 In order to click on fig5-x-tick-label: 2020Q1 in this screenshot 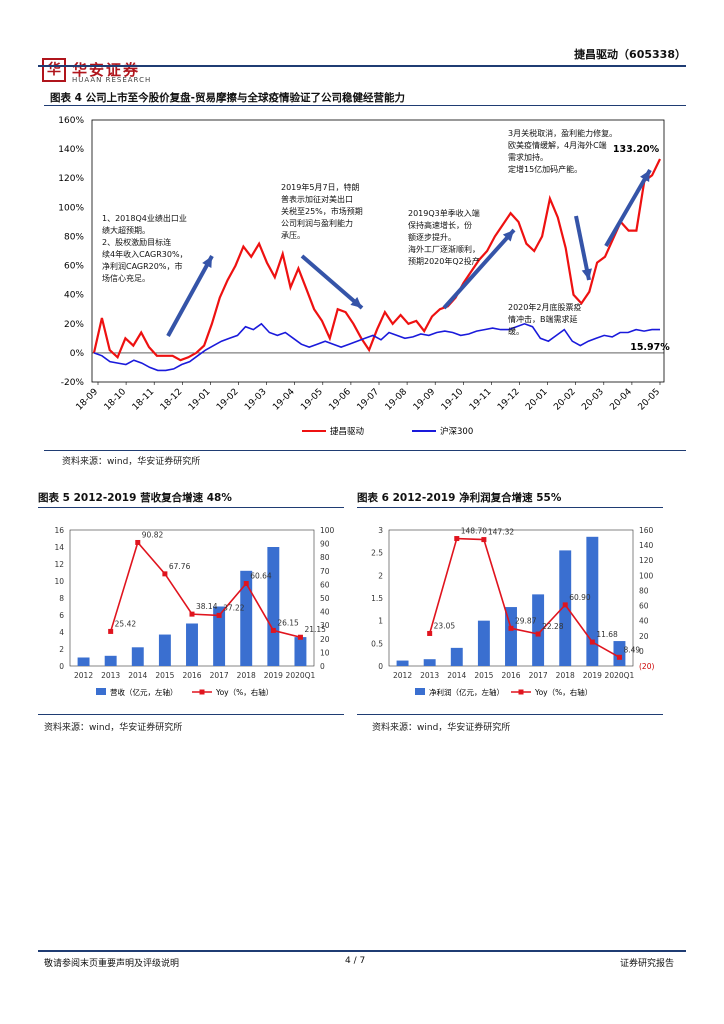, I will do `click(301, 675)`.